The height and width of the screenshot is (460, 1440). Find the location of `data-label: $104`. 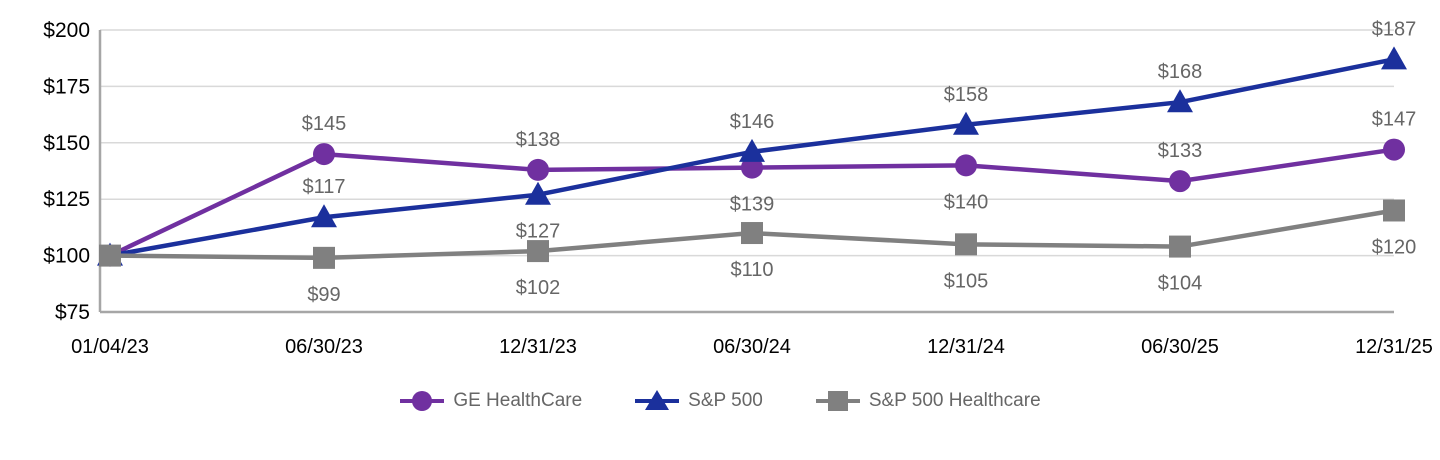

data-label: $104 is located at coordinates (1180, 284).